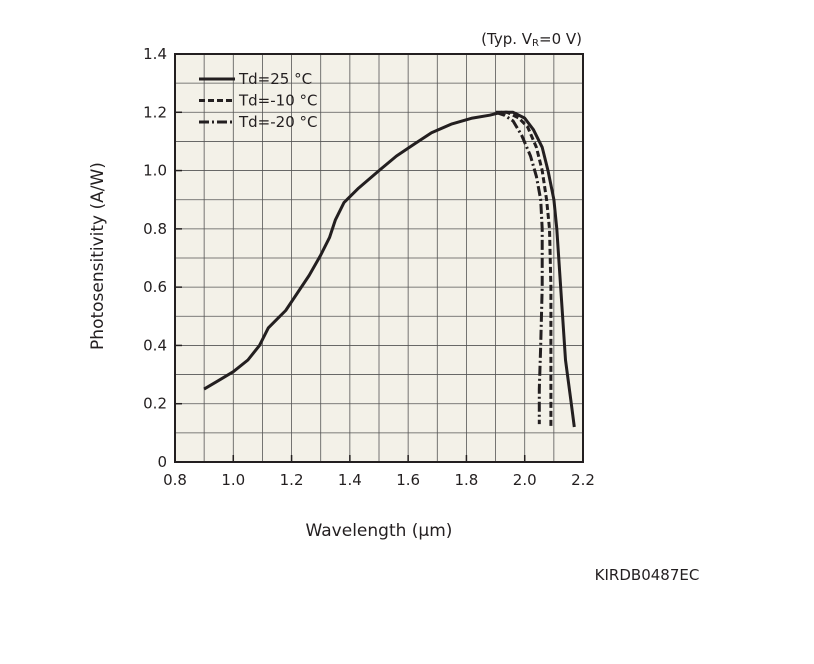 Image resolution: width=814 pixels, height=664 pixels. Describe the element at coordinates (647, 575) in the screenshot. I see `footer-code: KIRDB0487EC` at that location.